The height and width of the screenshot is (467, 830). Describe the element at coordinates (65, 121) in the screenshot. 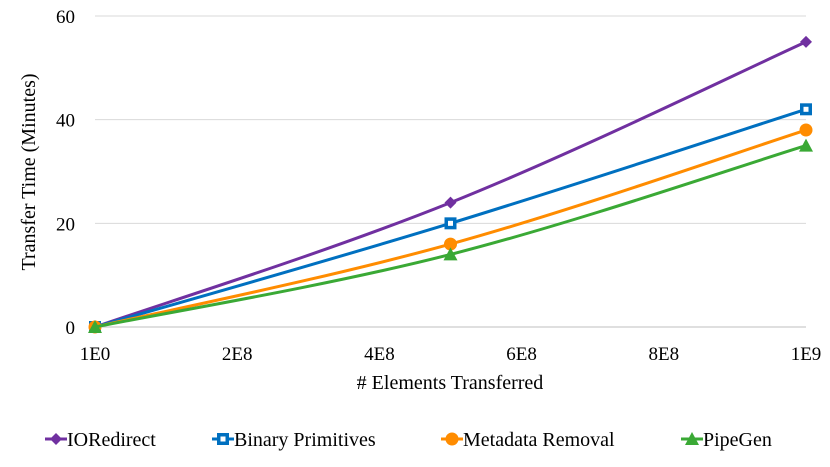

I see `y-tick-label: 40` at that location.